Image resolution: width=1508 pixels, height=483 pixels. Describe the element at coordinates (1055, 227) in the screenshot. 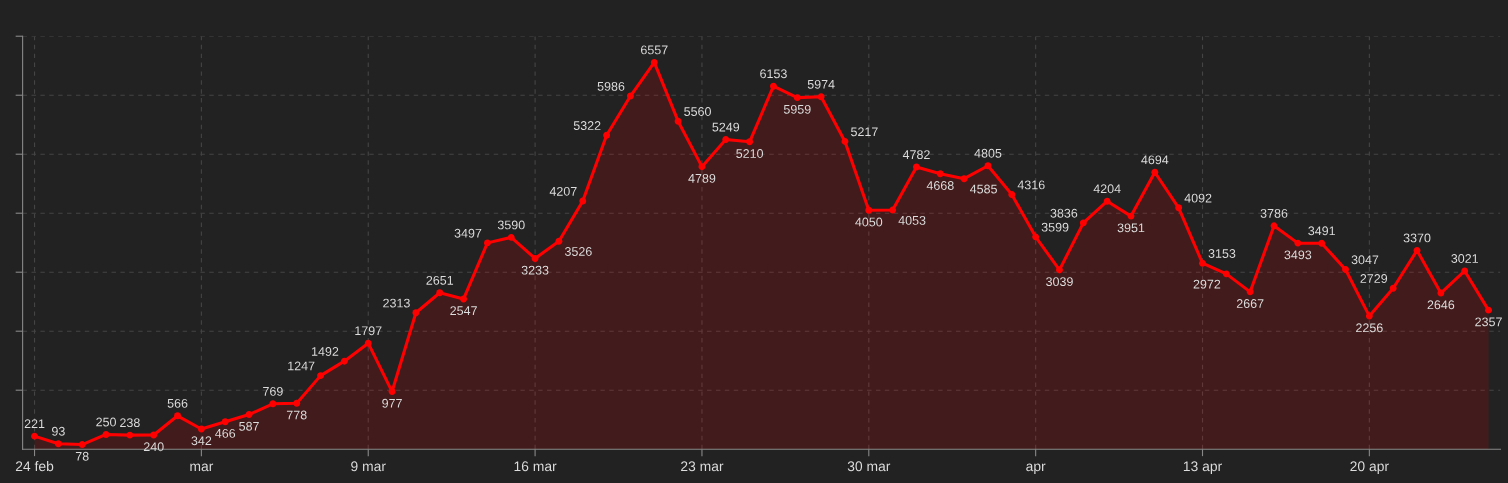

I see `data-label: 3599` at that location.